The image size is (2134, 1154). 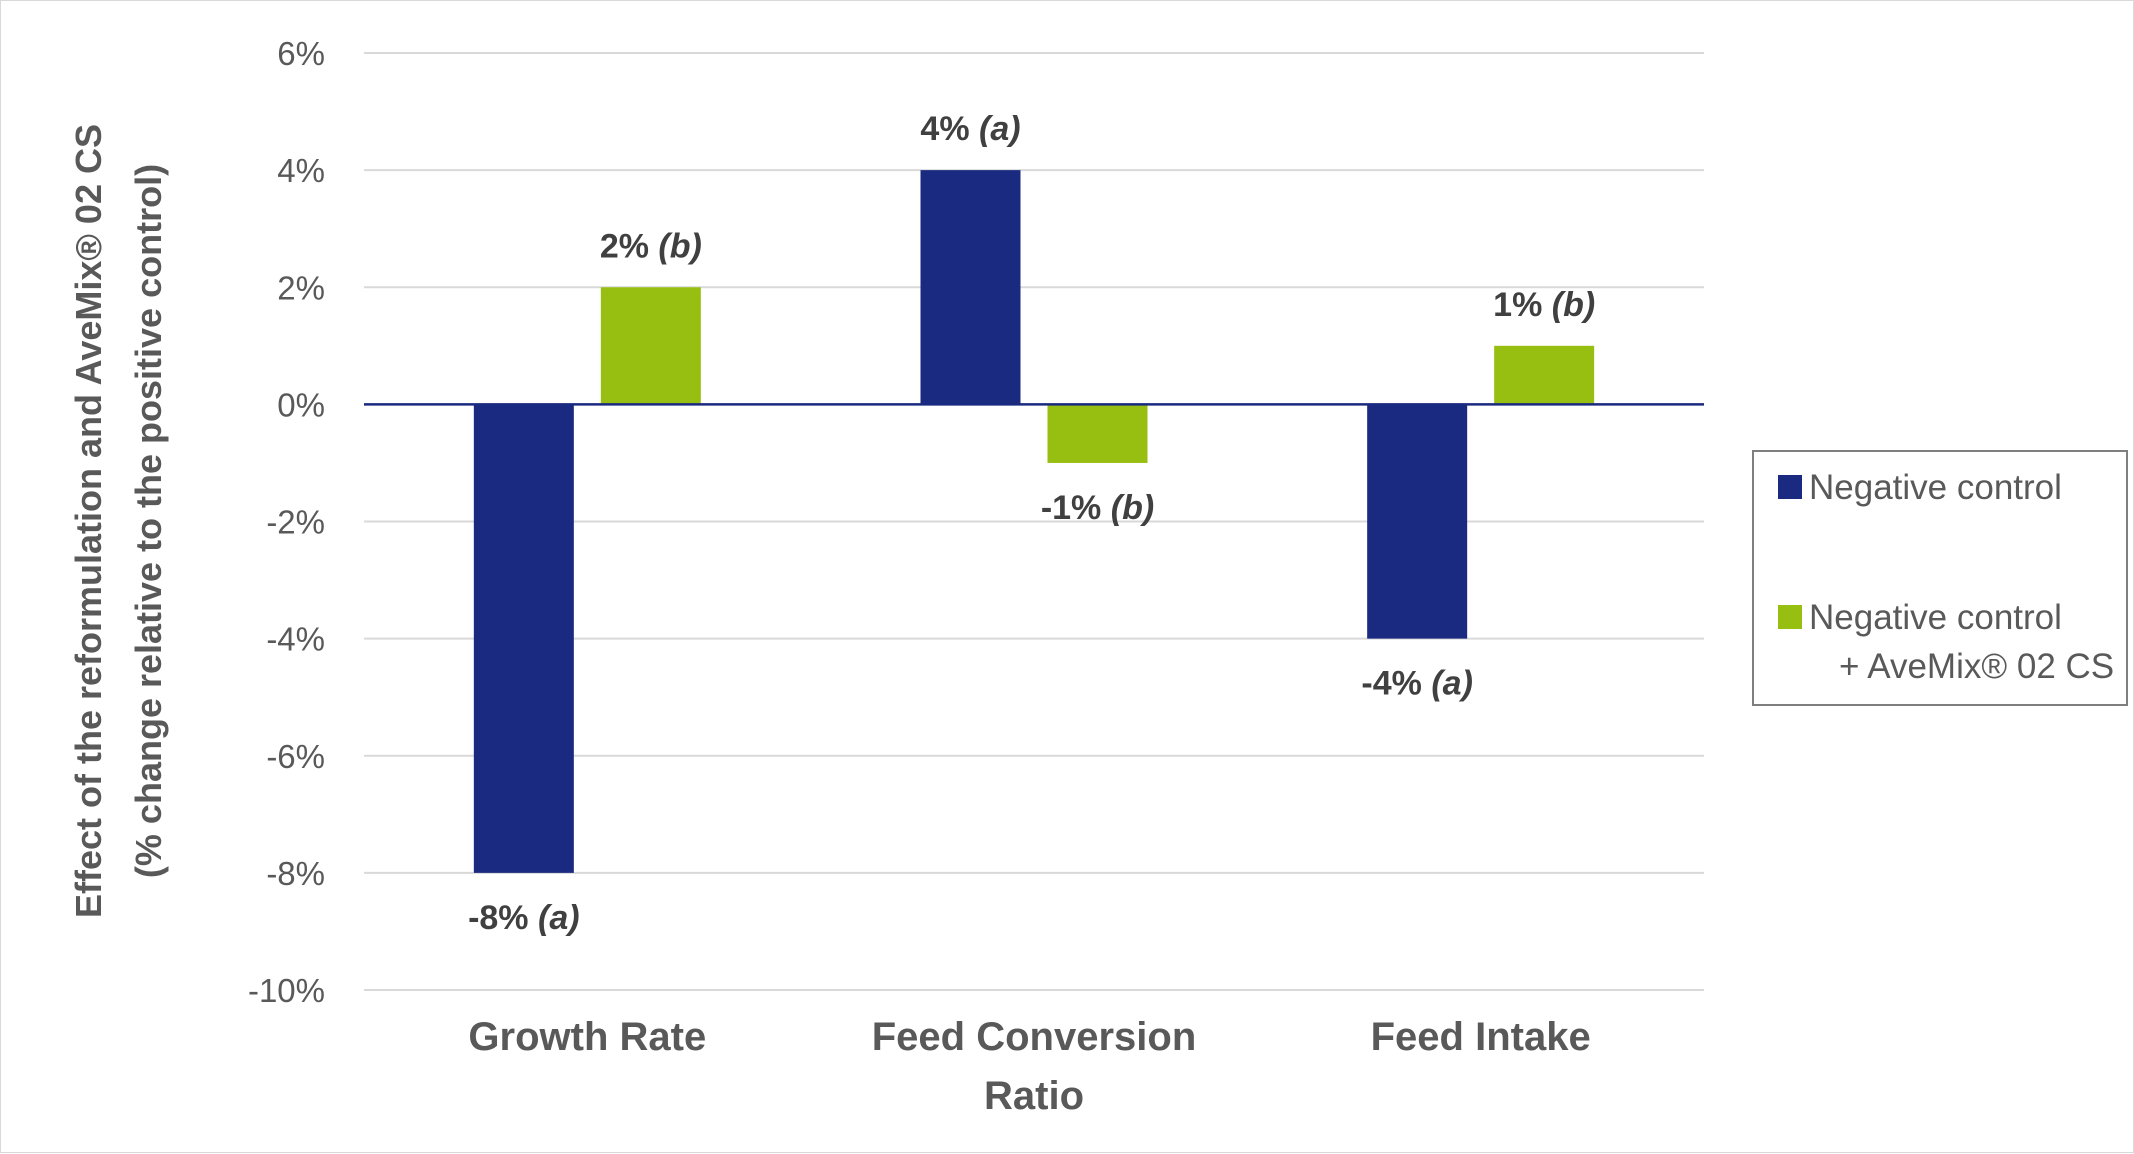 I want to click on y-tick-label: 6%, so click(x=301, y=53).